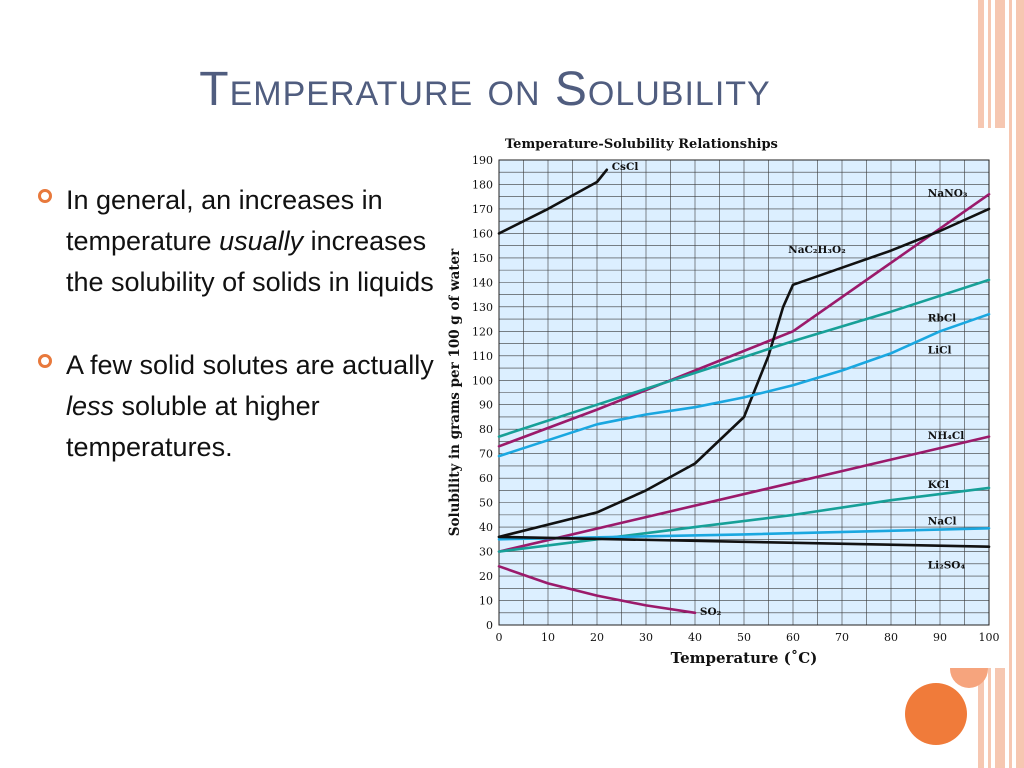 The width and height of the screenshot is (1024, 768). What do you see at coordinates (486, 503) in the screenshot?
I see `y-tick-label: 50` at bounding box center [486, 503].